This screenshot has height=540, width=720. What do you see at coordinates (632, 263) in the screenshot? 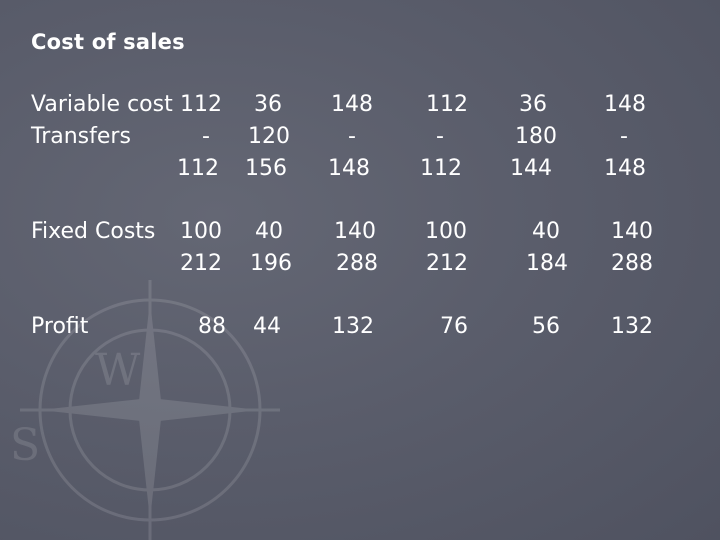
I see `col6-total: 288` at bounding box center [632, 263].